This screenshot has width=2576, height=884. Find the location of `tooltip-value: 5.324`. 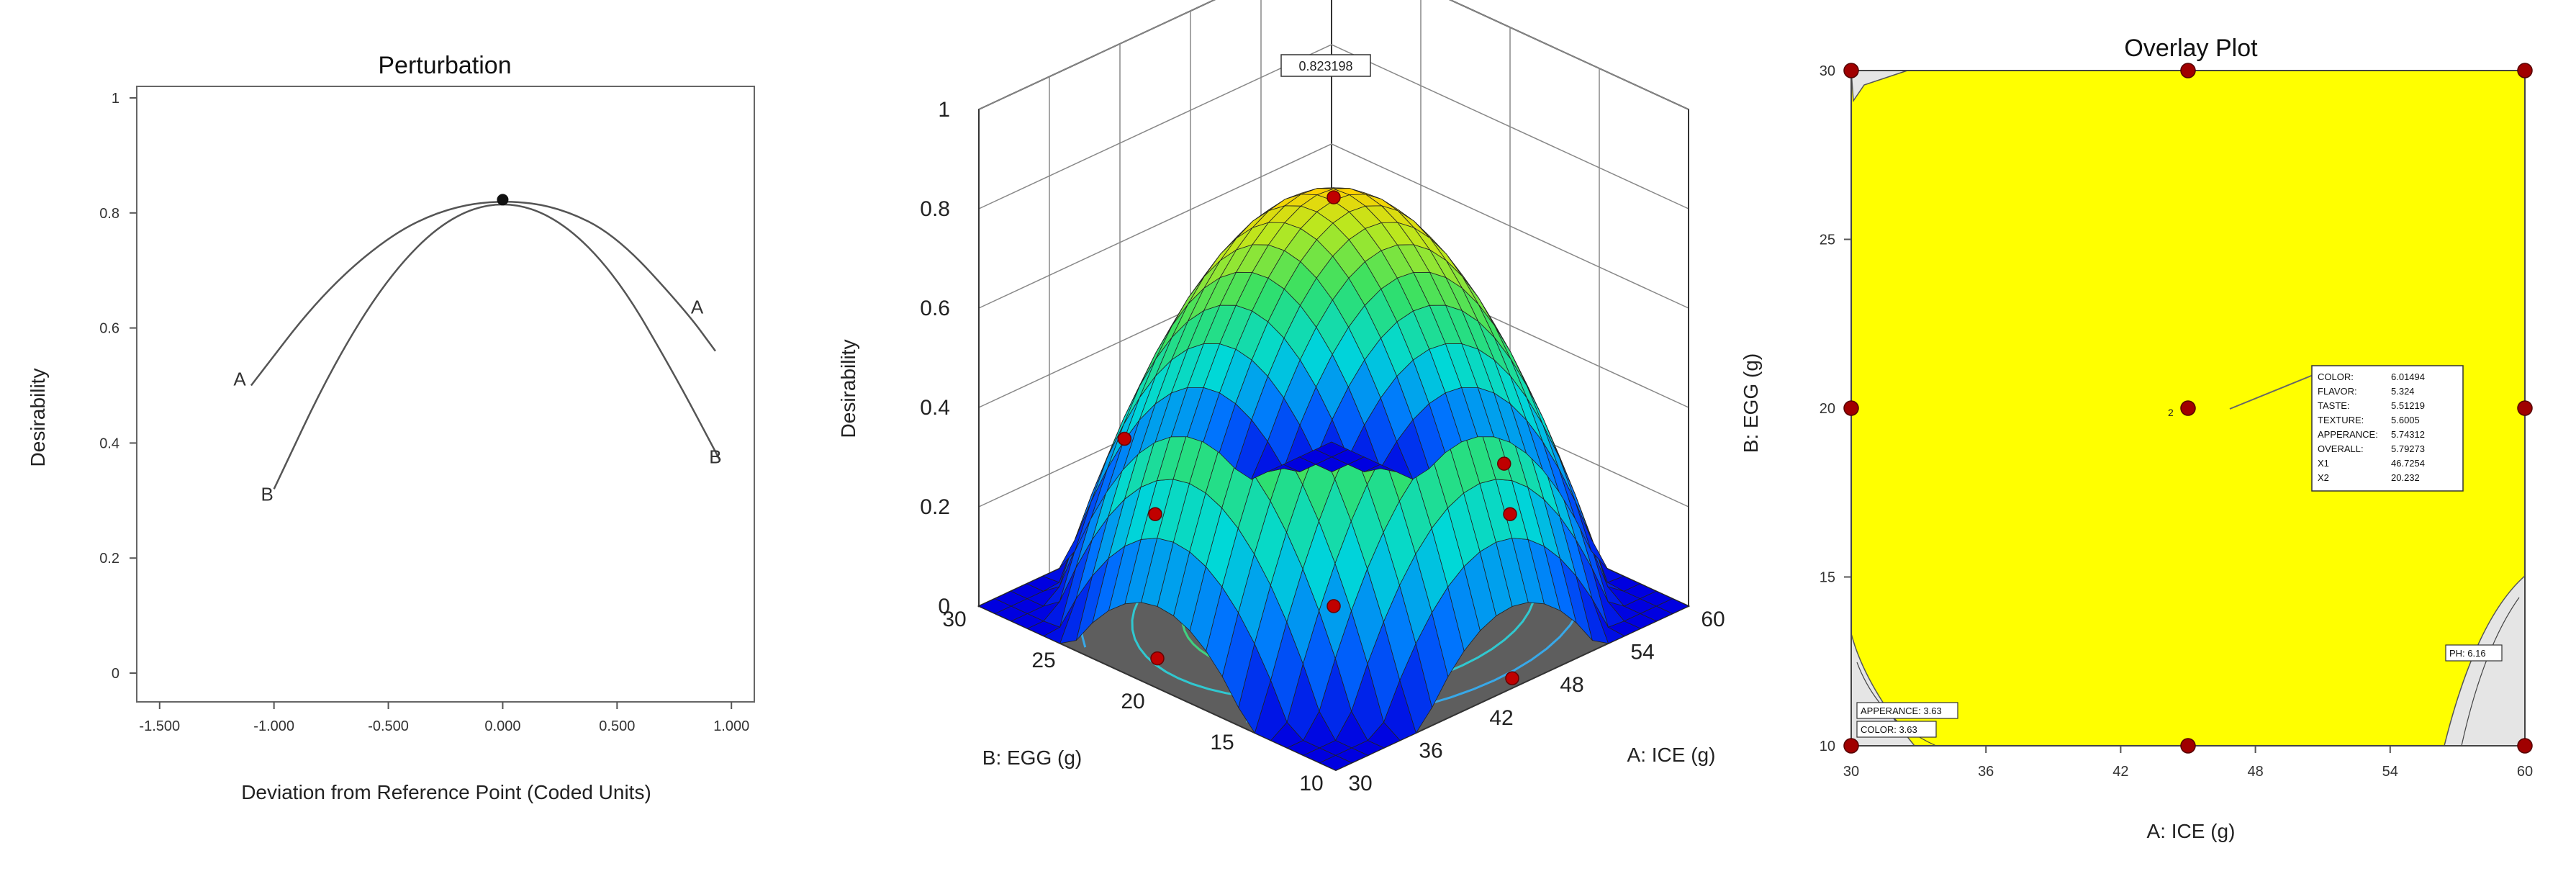

tooltip-value: 5.324 is located at coordinates (2403, 391).